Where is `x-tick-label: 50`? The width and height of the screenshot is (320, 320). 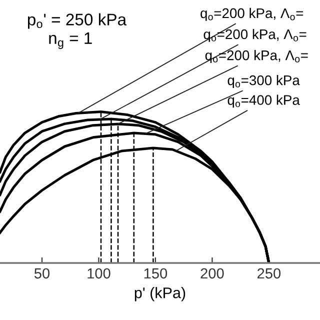 x-tick-label: 50 is located at coordinates (42, 273).